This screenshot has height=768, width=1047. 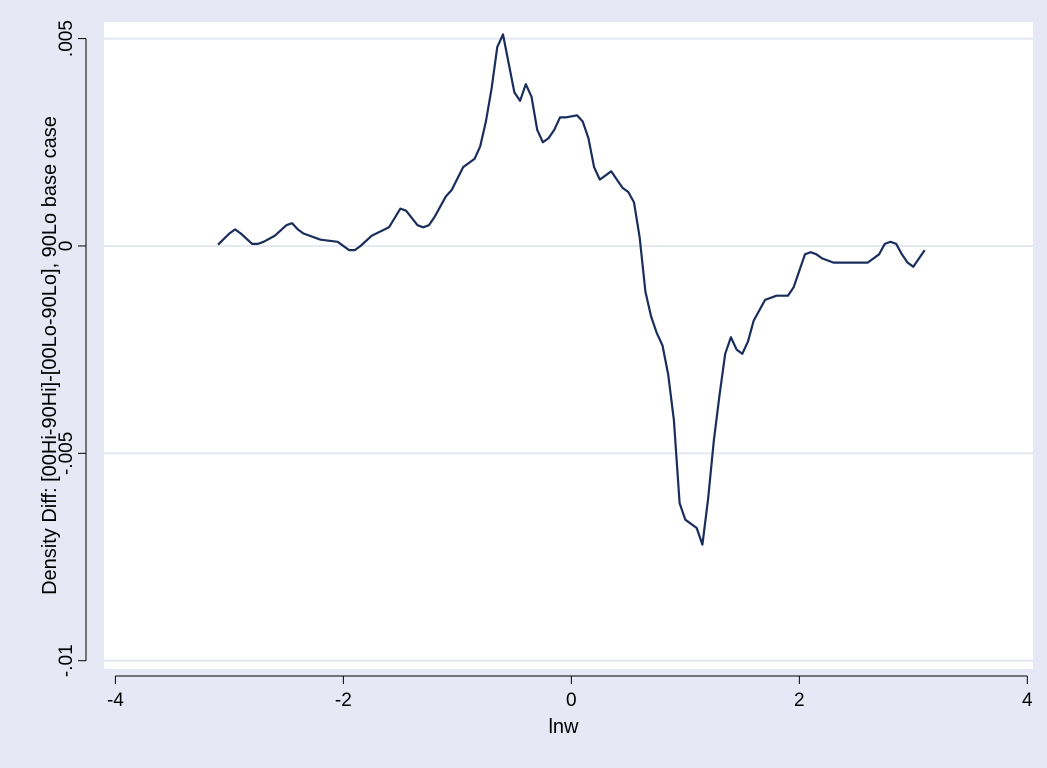 What do you see at coordinates (563, 727) in the screenshot?
I see `x-axis-title: lnw` at bounding box center [563, 727].